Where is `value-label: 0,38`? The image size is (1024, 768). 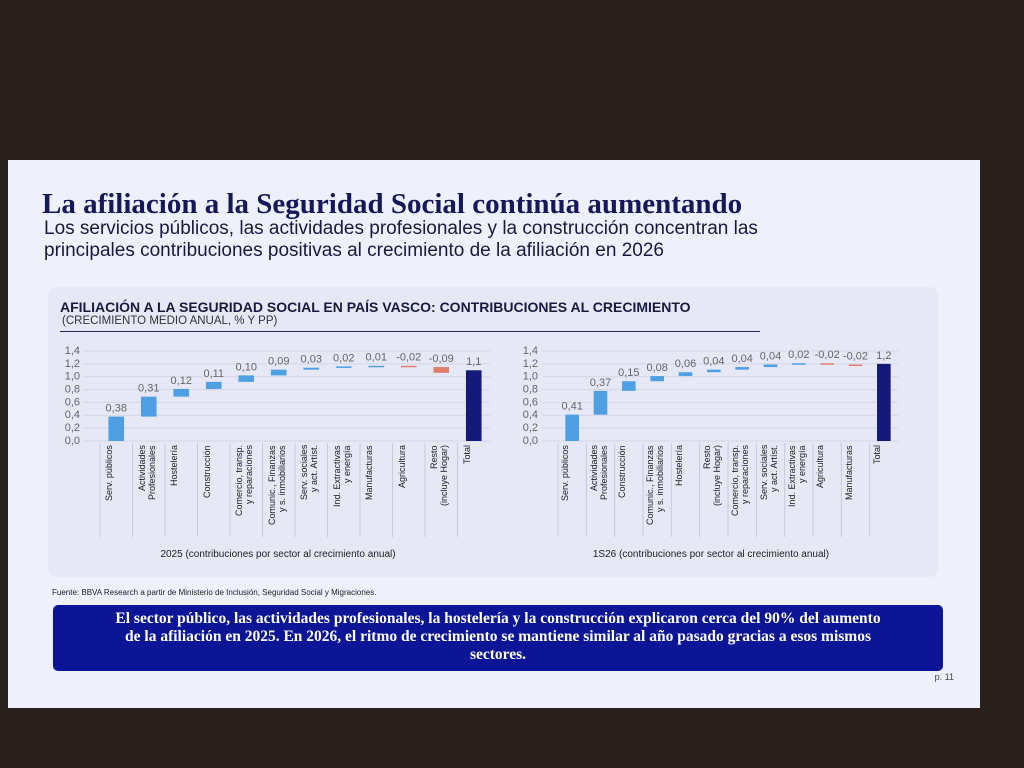
value-label: 0,38 is located at coordinates (116, 408).